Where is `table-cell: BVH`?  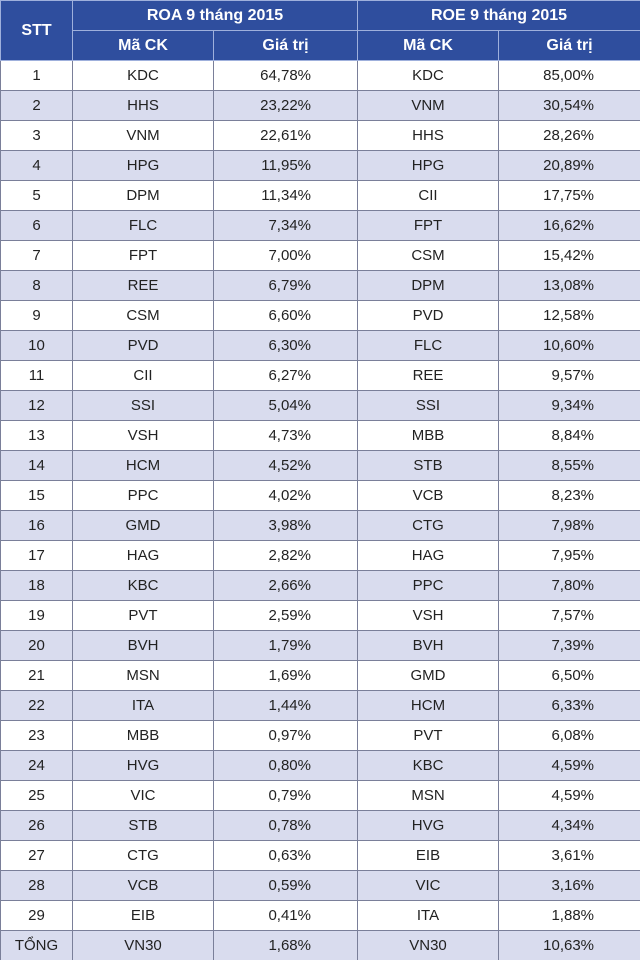 table-cell: BVH is located at coordinates (428, 645).